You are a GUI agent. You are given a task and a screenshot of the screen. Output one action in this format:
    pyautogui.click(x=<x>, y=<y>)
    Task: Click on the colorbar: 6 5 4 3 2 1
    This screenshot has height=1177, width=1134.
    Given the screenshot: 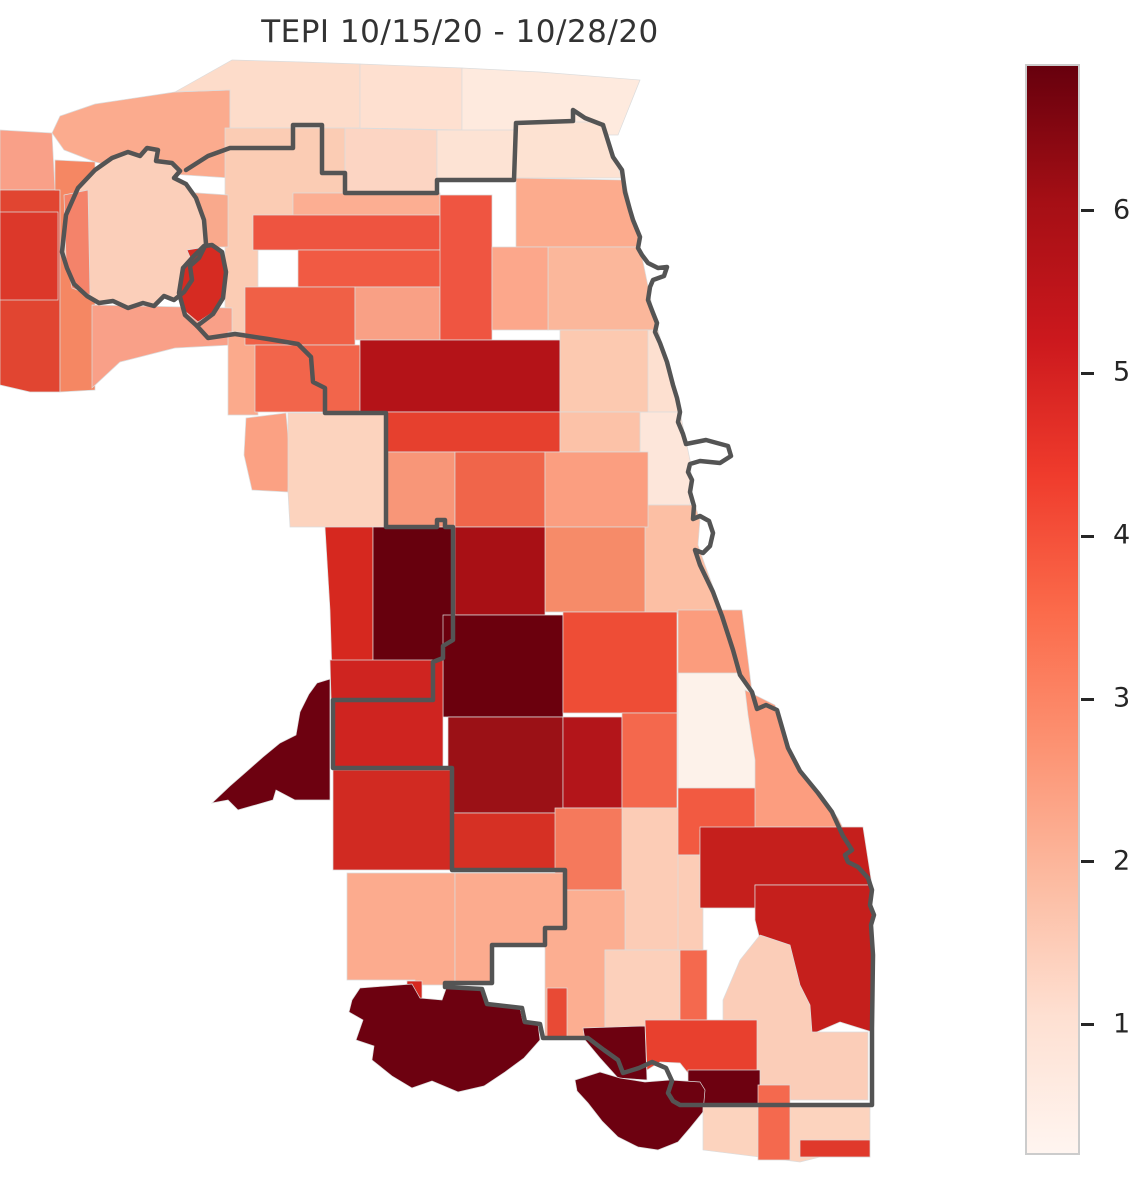 What is the action you would take?
    pyautogui.click(x=1077, y=609)
    